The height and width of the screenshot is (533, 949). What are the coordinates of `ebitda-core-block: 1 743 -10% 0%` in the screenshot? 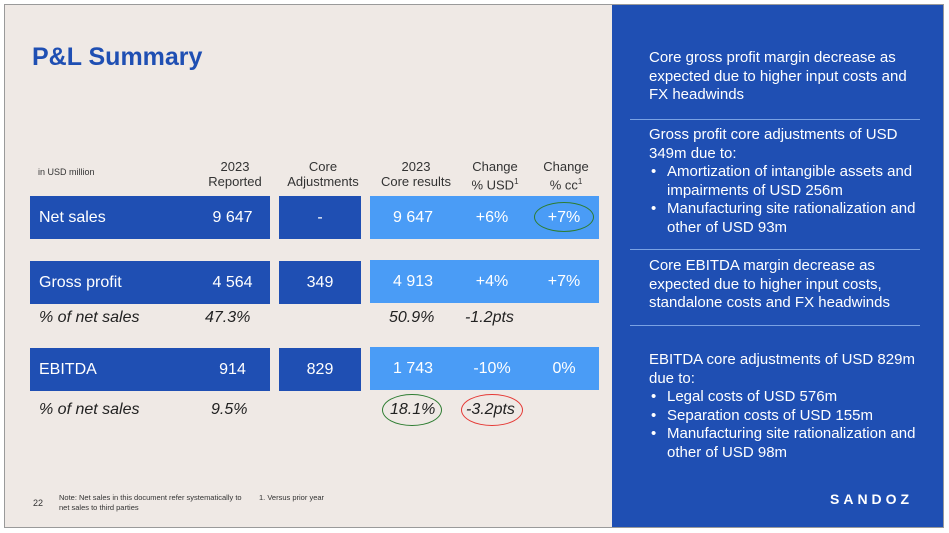 It's located at (484, 368).